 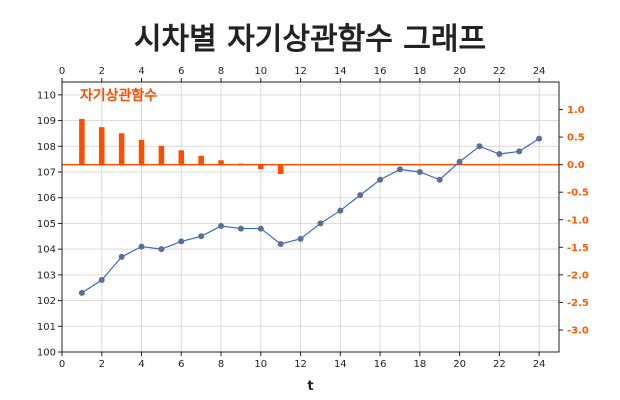 What do you see at coordinates (62, 71) in the screenshot?
I see `top-tick-label: 0` at bounding box center [62, 71].